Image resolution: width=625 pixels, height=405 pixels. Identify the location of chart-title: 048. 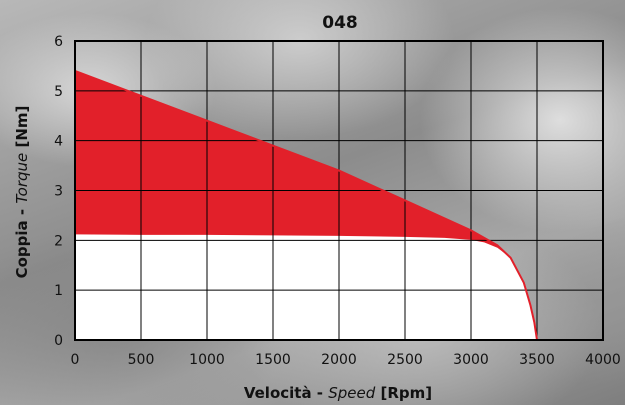
(340, 23).